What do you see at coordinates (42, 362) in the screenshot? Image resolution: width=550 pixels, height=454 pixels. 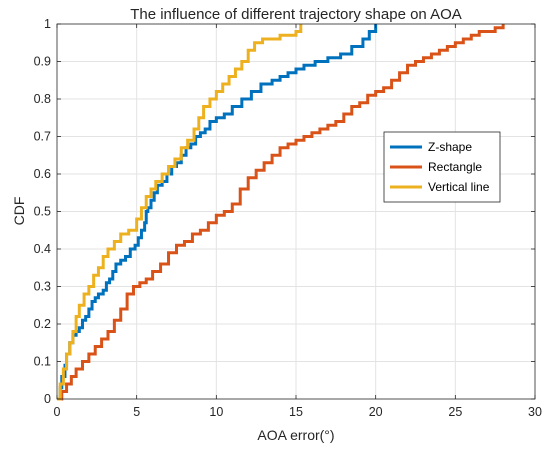 I see `y-tick-label: 0.1` at bounding box center [42, 362].